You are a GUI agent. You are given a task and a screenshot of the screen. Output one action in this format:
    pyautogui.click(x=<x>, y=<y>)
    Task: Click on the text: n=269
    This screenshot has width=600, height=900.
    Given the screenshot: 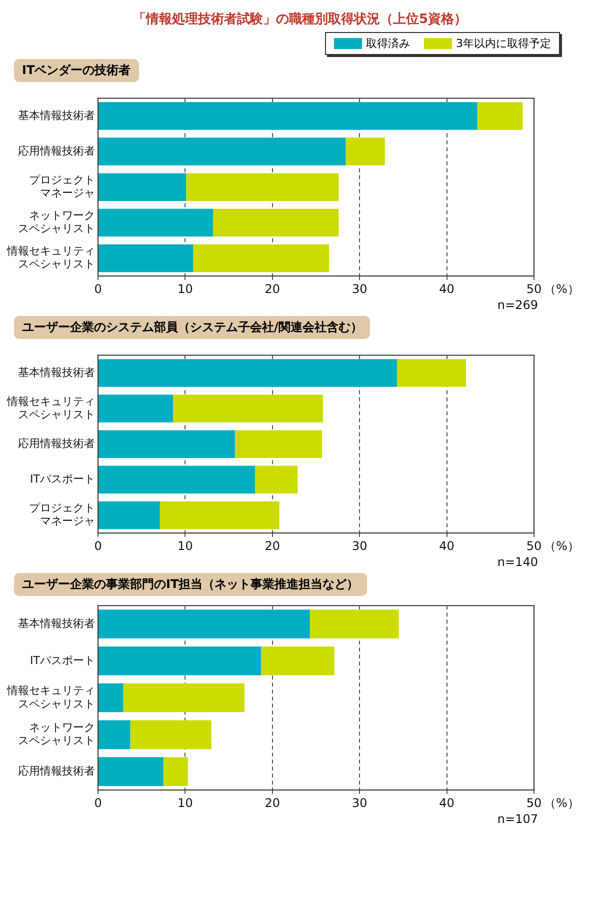 What is the action you would take?
    pyautogui.click(x=517, y=305)
    